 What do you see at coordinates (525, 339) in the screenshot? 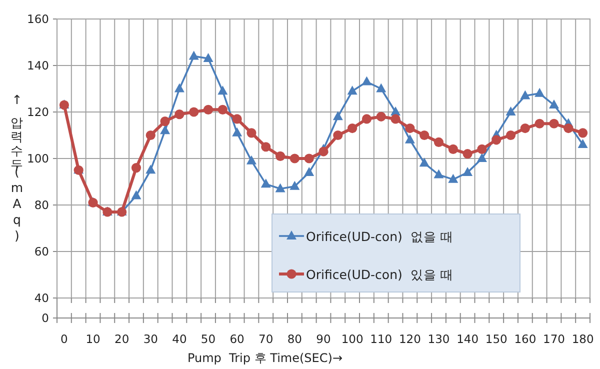
I see `x-tick-label: 160` at bounding box center [525, 339].